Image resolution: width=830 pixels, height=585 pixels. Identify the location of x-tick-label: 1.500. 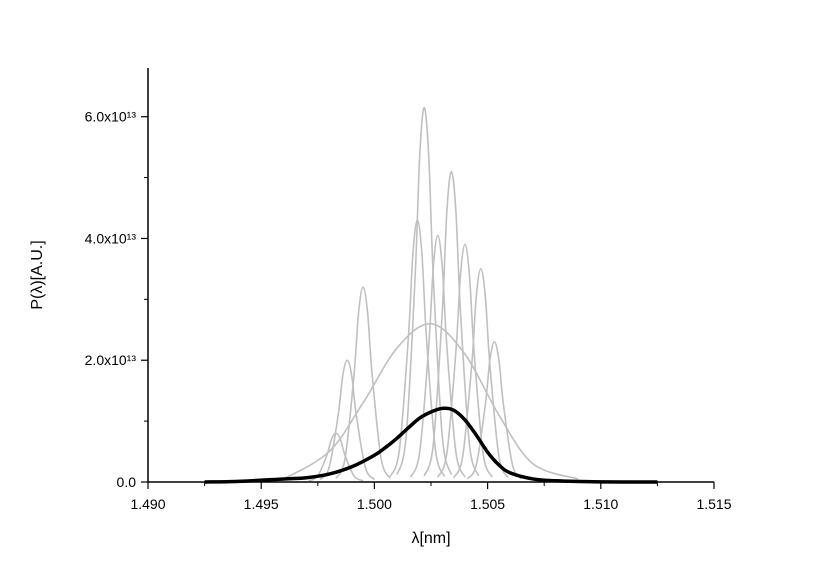
(374, 504).